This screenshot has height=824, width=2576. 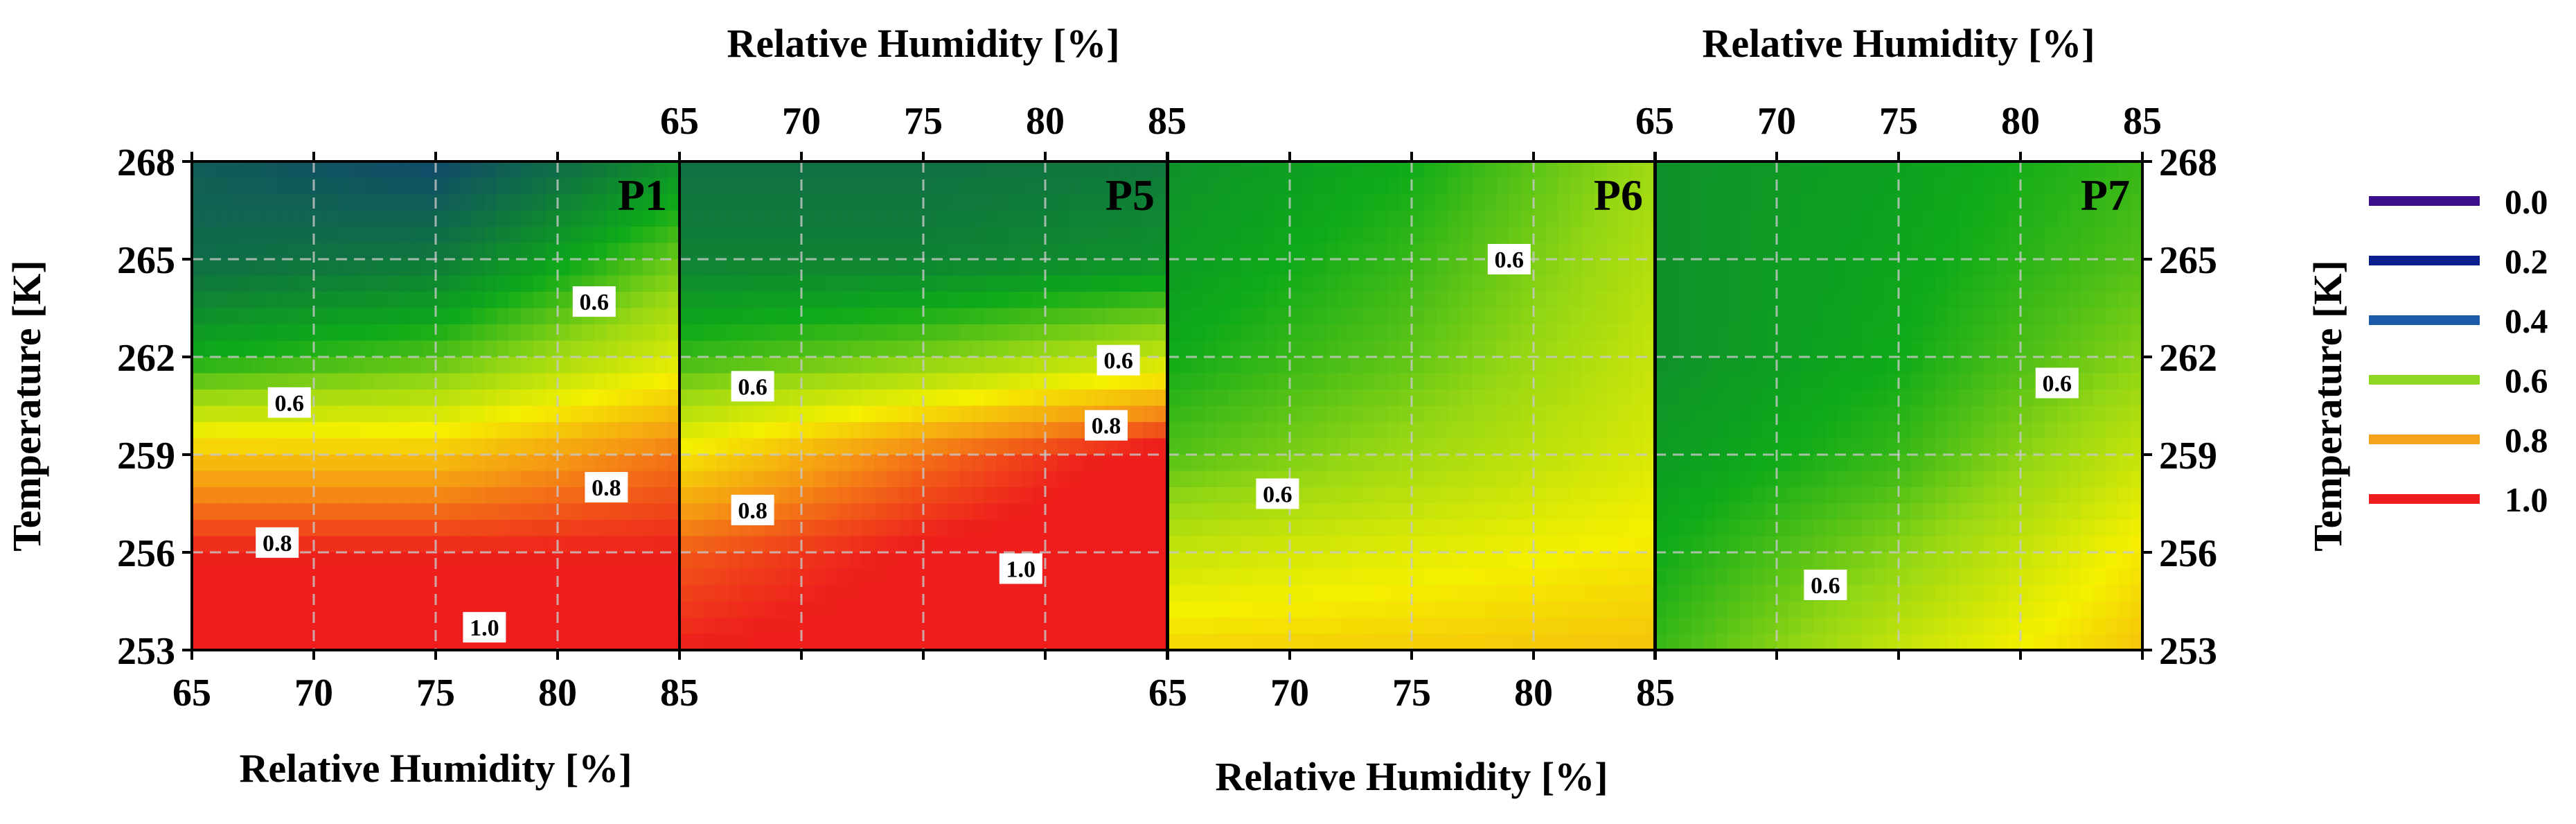 I want to click on legend-entry: 1.0, so click(x=2458, y=499).